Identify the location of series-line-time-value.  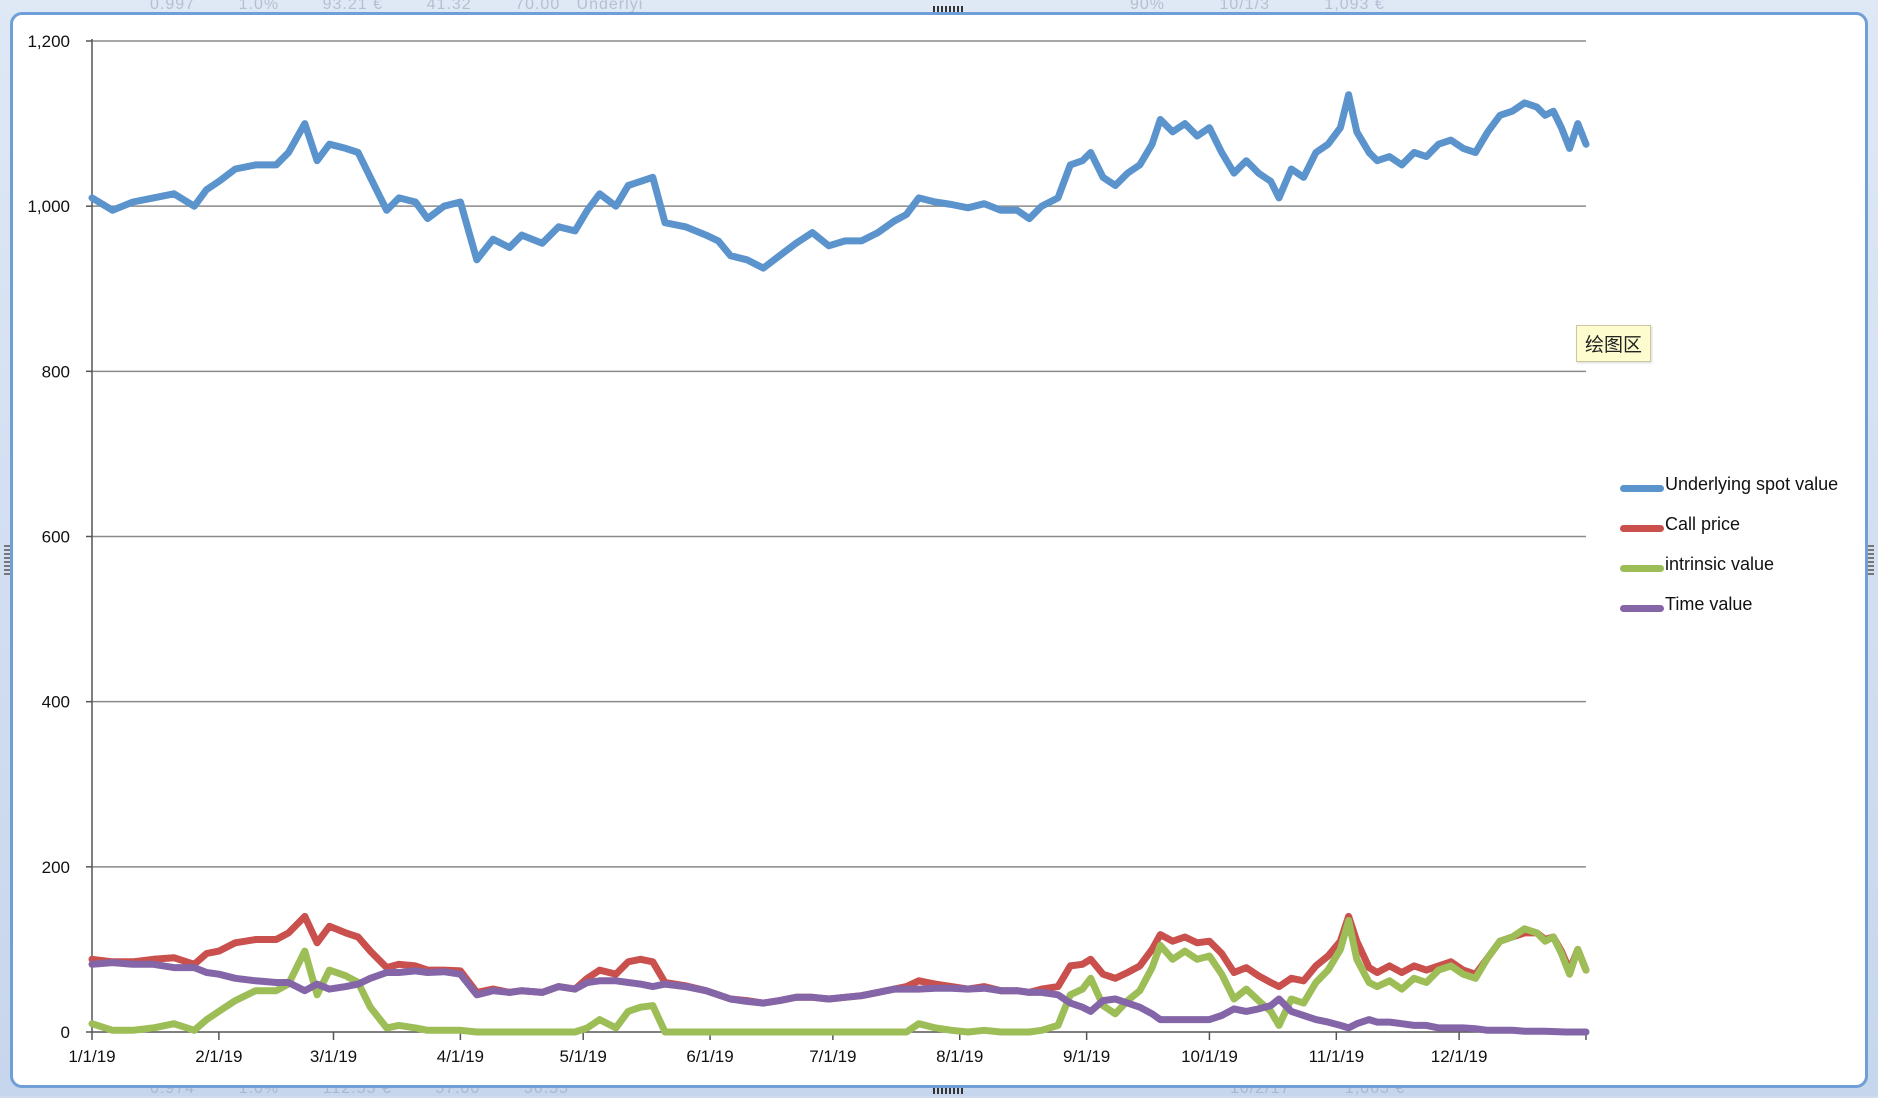
(839, 997).